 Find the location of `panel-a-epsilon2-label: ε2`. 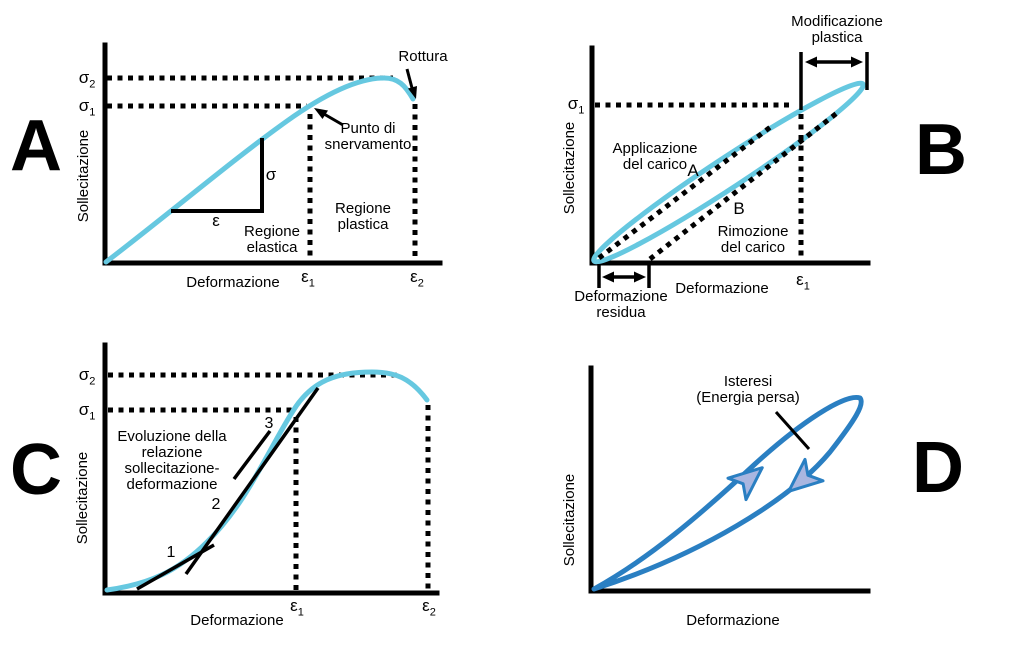

panel-a-epsilon2-label: ε2 is located at coordinates (417, 278).